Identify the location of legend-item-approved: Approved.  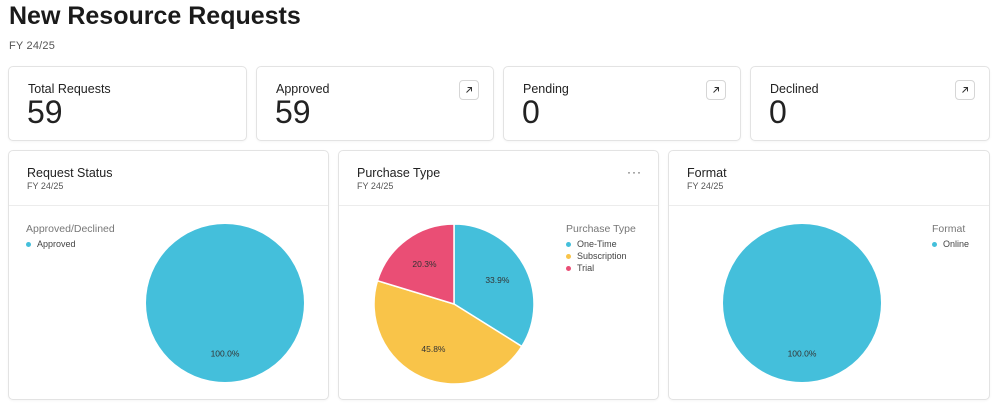
(70, 244).